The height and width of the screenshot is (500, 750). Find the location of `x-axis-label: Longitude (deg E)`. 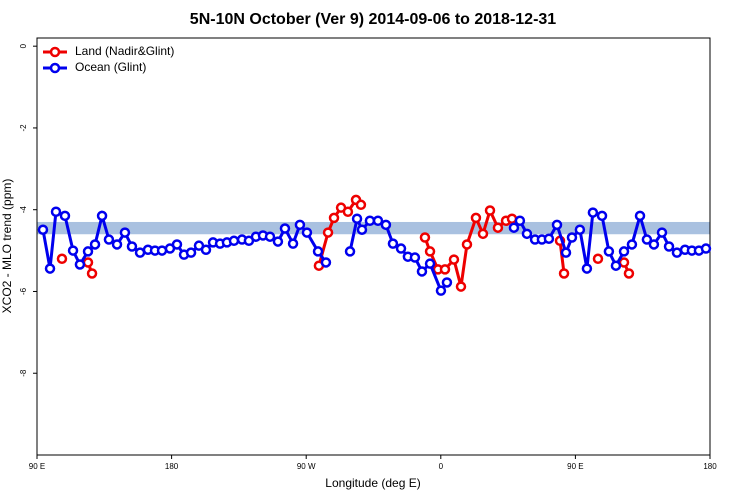

x-axis-label: Longitude (deg E) is located at coordinates (372, 483).